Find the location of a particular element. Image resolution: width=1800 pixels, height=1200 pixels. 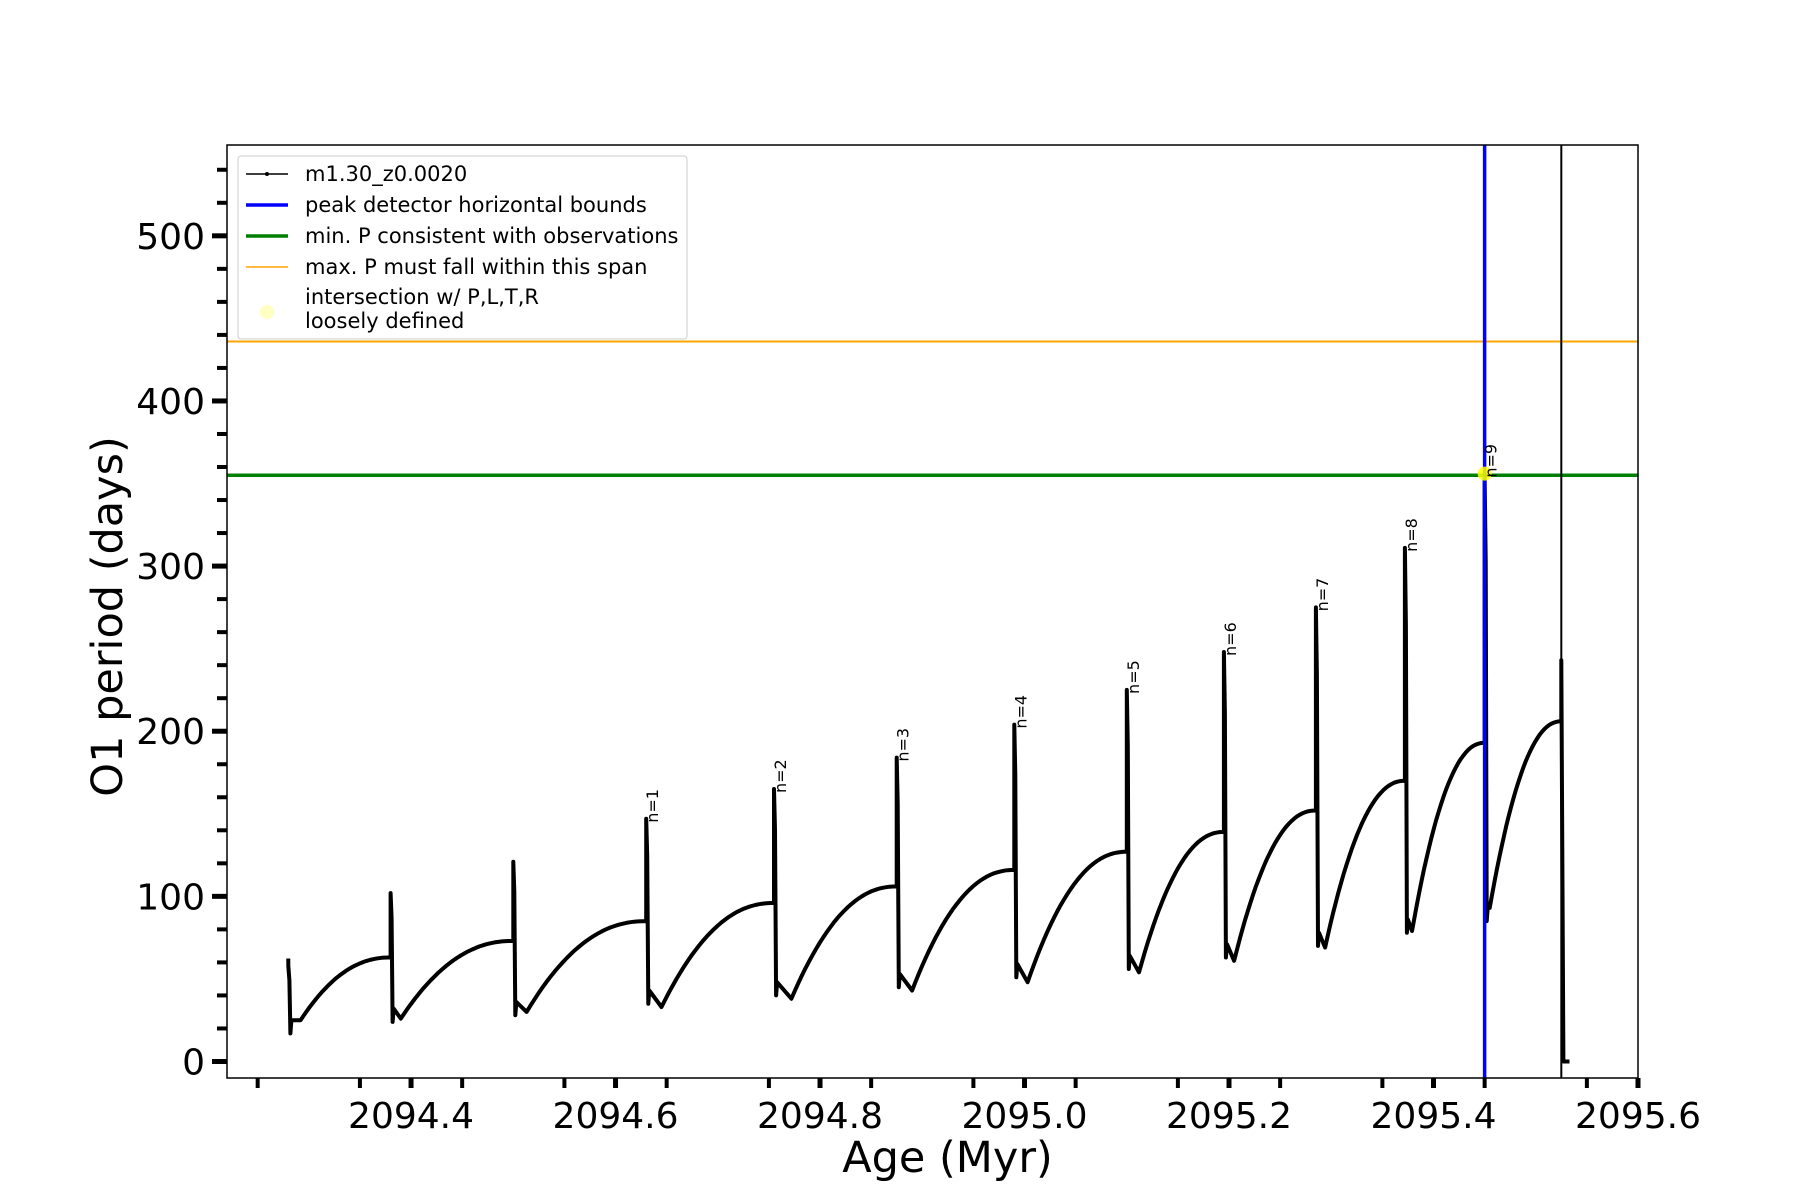

legend-box is located at coordinates (462, 247).